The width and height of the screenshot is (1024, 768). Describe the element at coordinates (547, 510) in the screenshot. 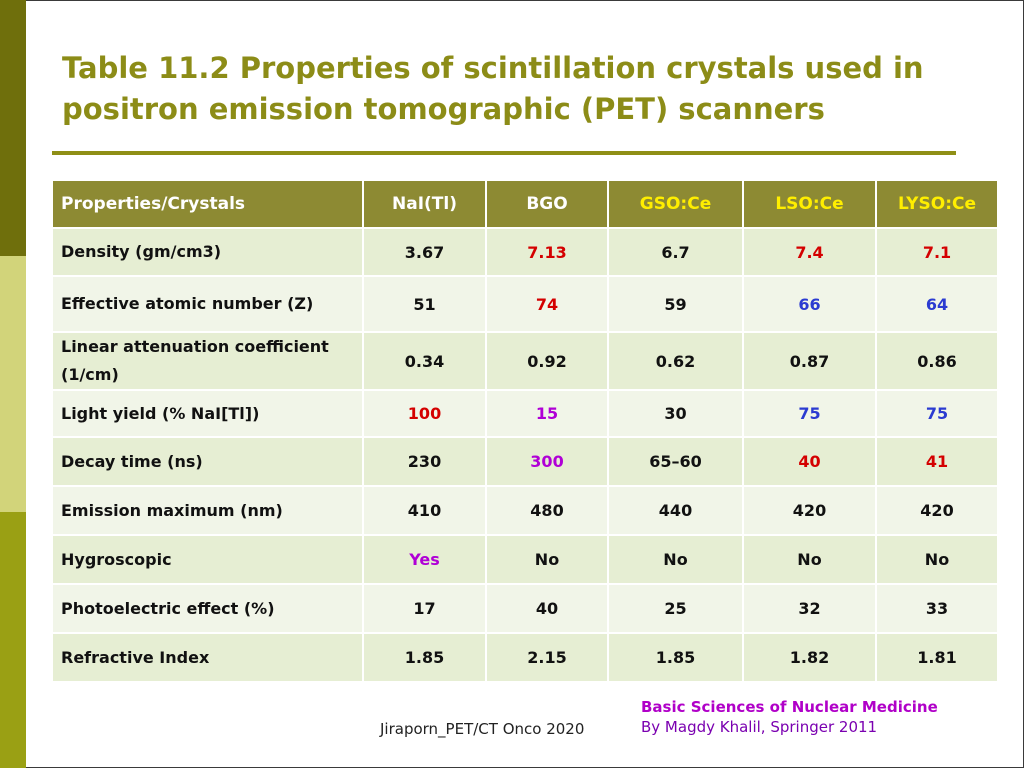

I see `cell-bgo: 480` at that location.